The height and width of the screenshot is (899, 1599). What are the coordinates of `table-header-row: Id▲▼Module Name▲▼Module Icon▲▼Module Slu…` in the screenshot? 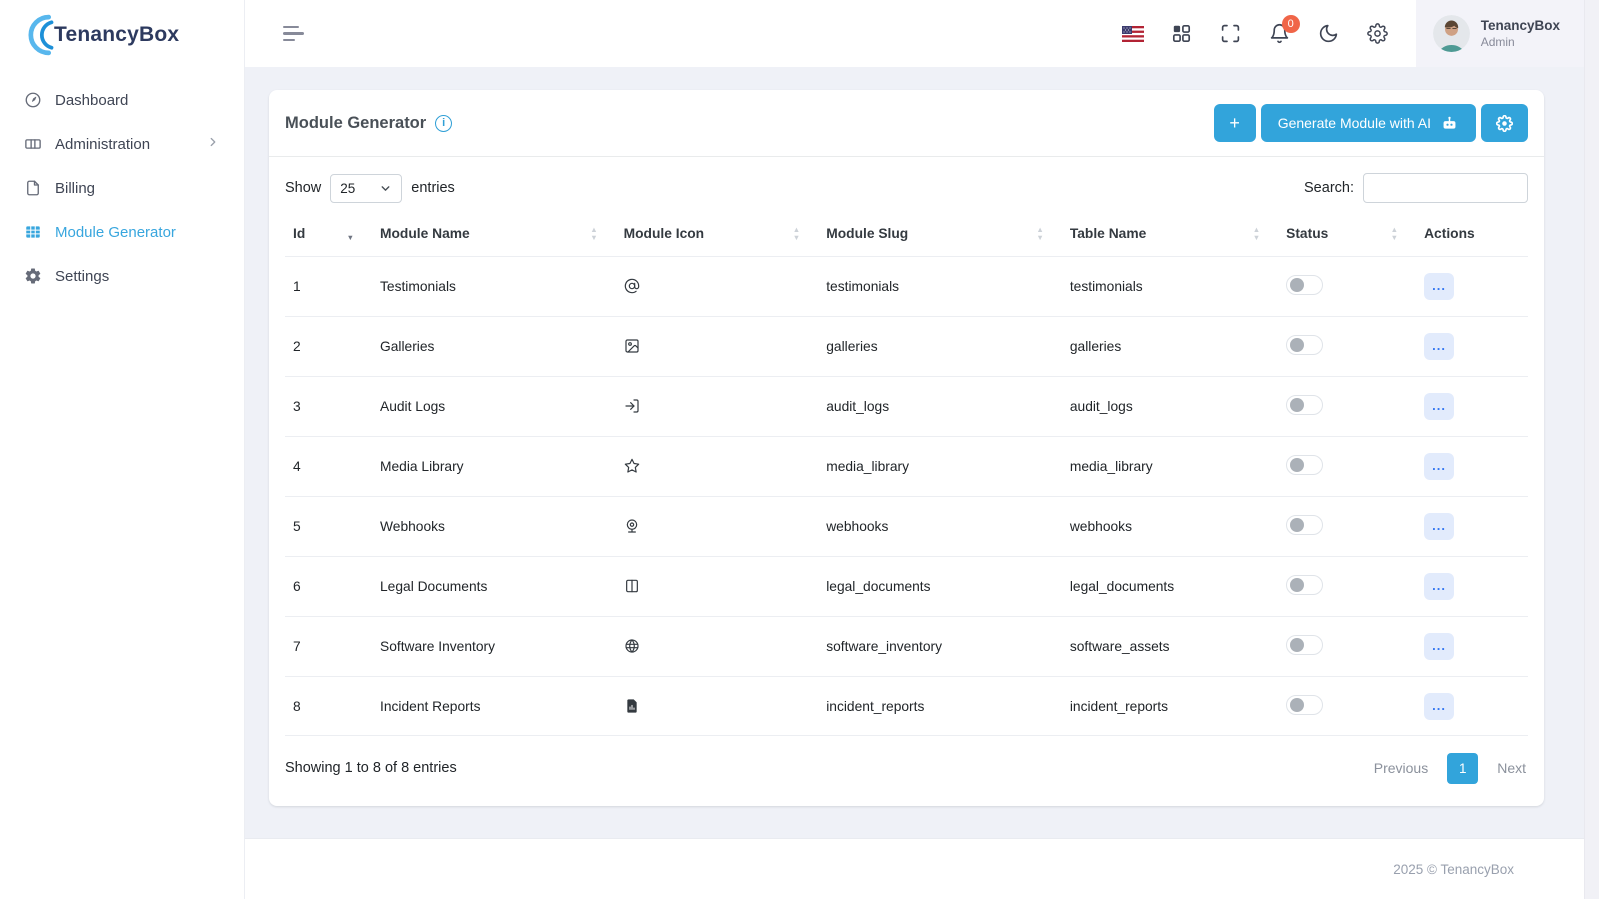 It's located at (906, 237).